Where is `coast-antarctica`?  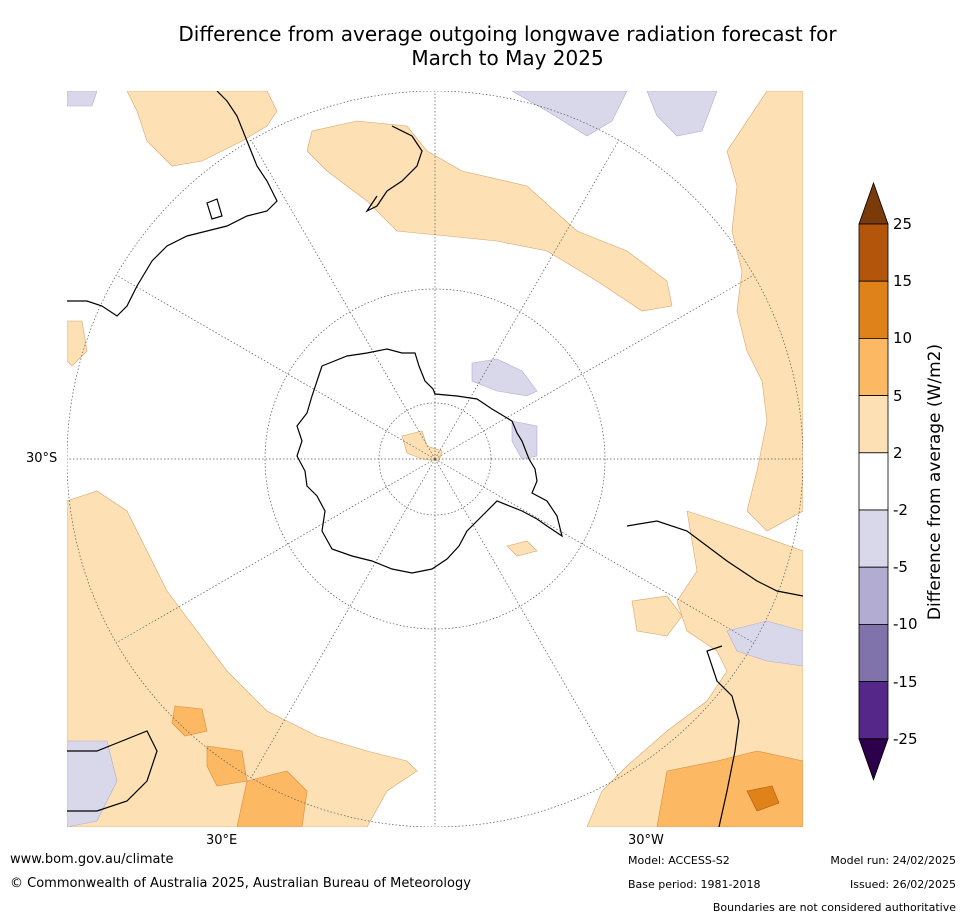
coast-antarctica is located at coordinates (429, 461).